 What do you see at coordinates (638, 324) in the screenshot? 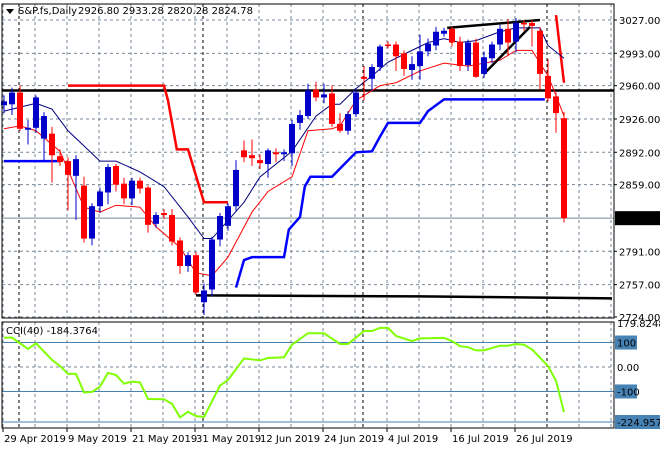
I see `cci-axis-label: 179.8248` at bounding box center [638, 324].